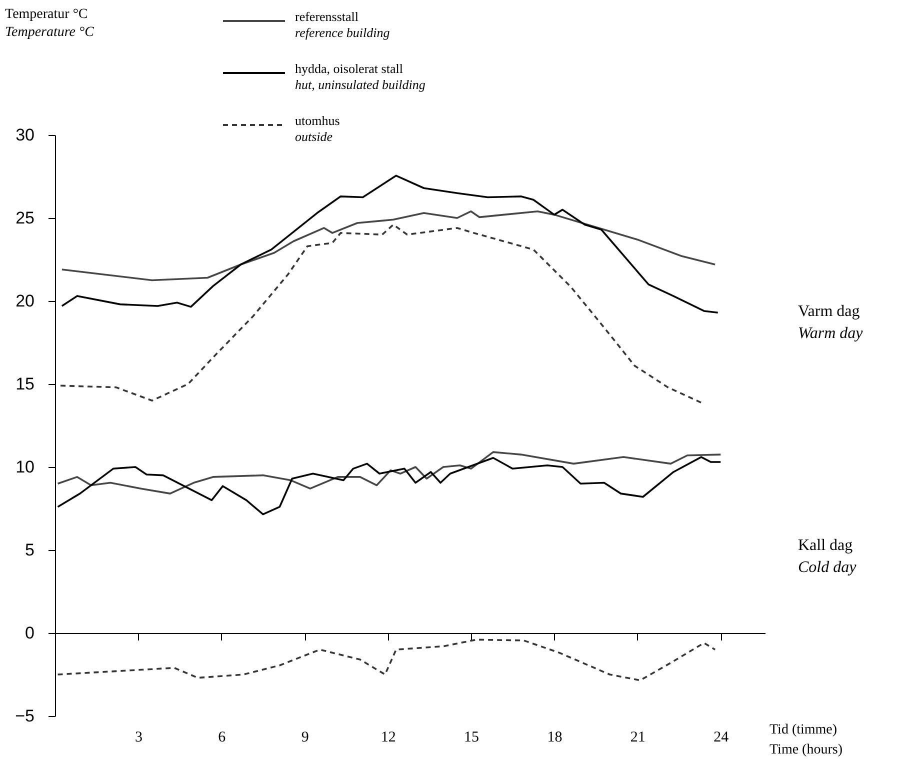 Image resolution: width=912 pixels, height=759 pixels. What do you see at coordinates (29, 633) in the screenshot?
I see `y-tick-label: 0` at bounding box center [29, 633].